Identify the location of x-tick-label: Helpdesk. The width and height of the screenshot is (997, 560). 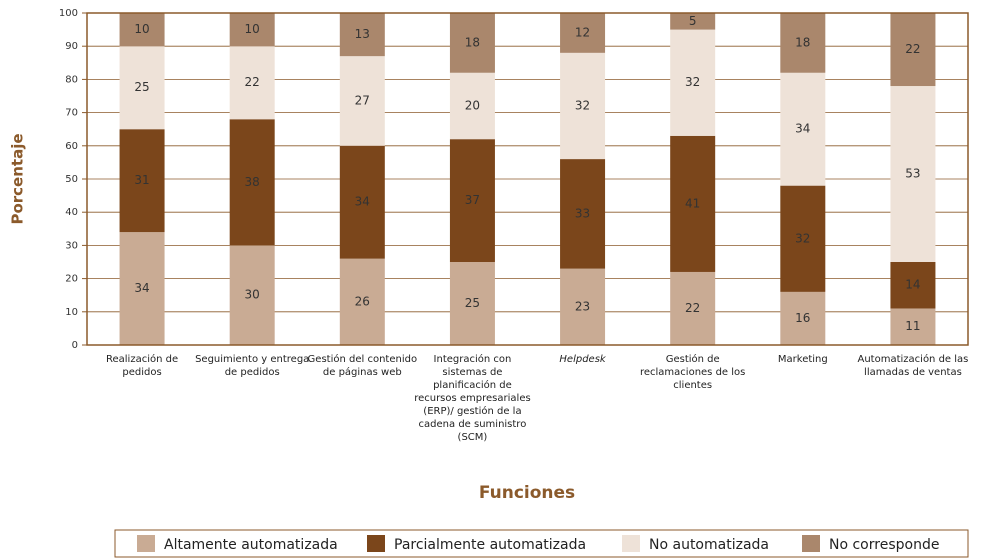
(582, 359).